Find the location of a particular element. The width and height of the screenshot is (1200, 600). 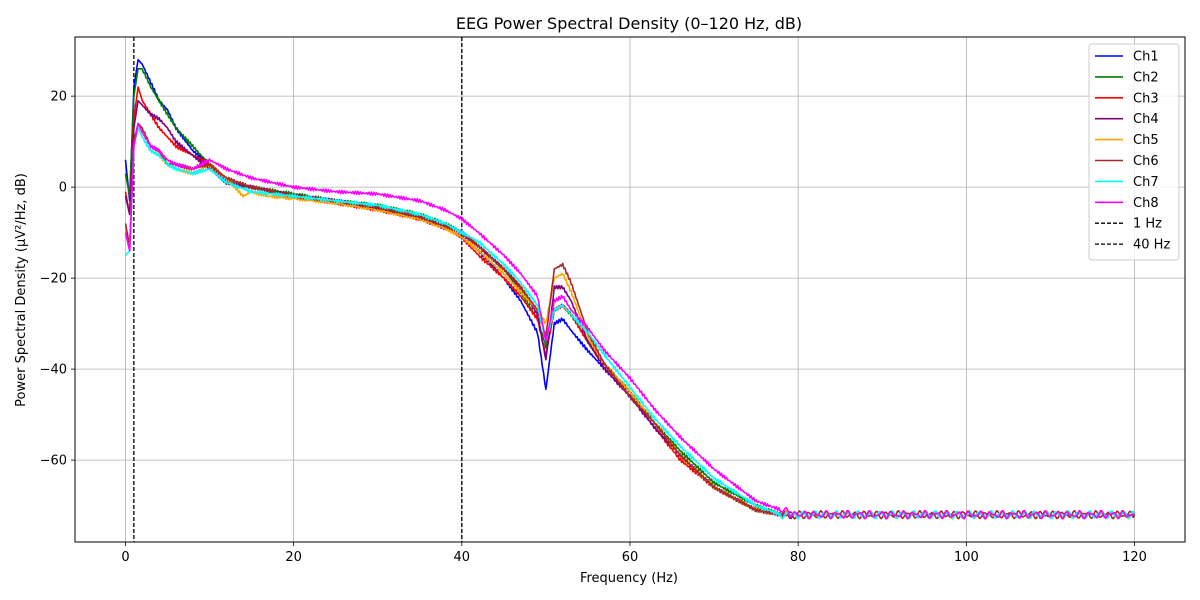

x-axis-ticks: 0 20 40 60 80 100 120 is located at coordinates (634, 553).